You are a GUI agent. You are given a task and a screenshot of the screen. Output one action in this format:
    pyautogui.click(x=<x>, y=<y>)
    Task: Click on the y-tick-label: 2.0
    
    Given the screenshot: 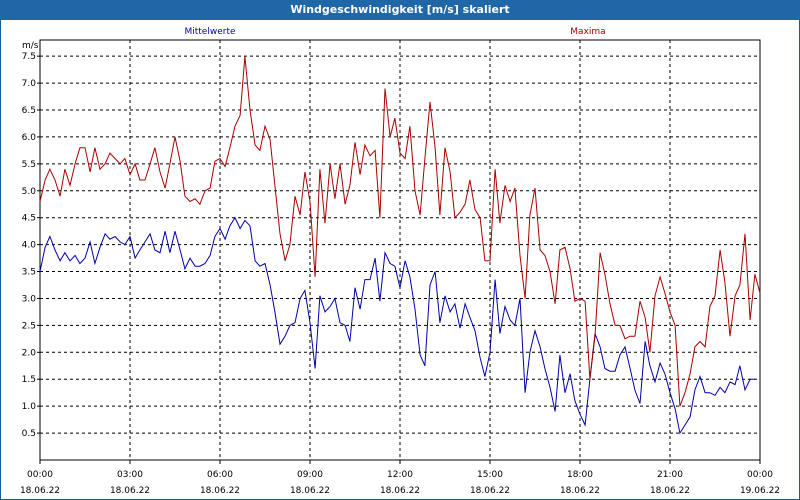 What is the action you would take?
    pyautogui.click(x=29, y=353)
    